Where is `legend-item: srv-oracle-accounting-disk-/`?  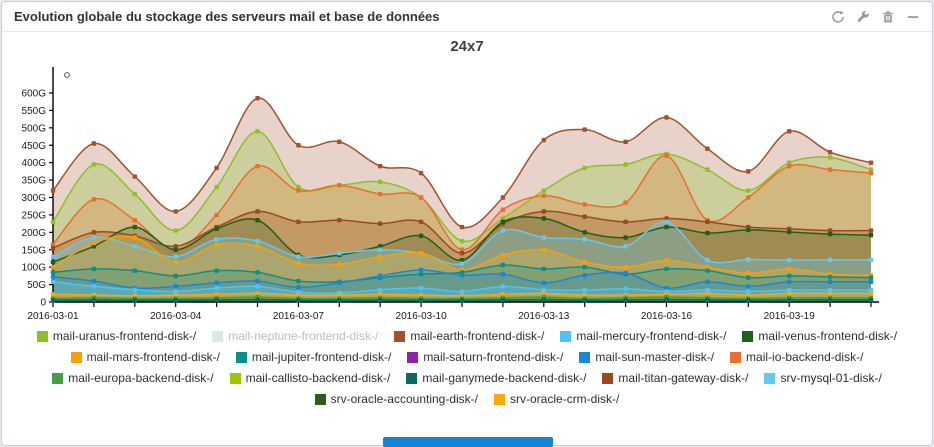
legend-item: srv-oracle-accounting-disk-/ is located at coordinates (396, 399).